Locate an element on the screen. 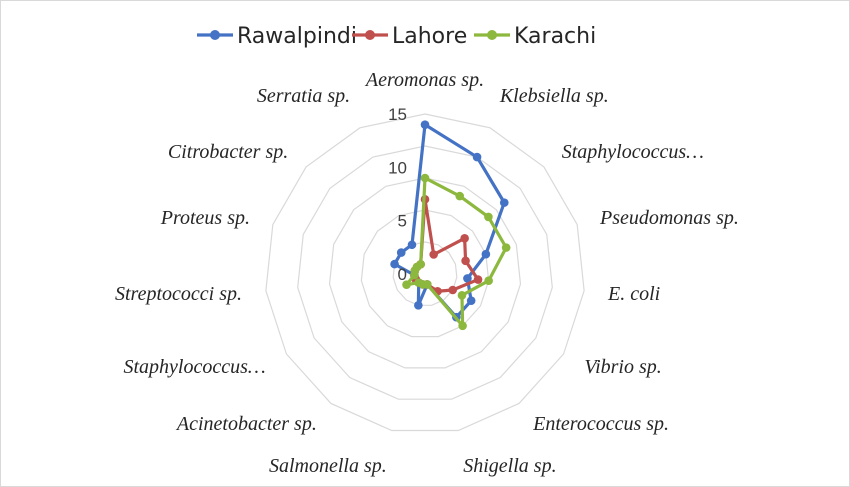 This screenshot has height=487, width=850. tick-label: 0 is located at coordinates (402, 274).